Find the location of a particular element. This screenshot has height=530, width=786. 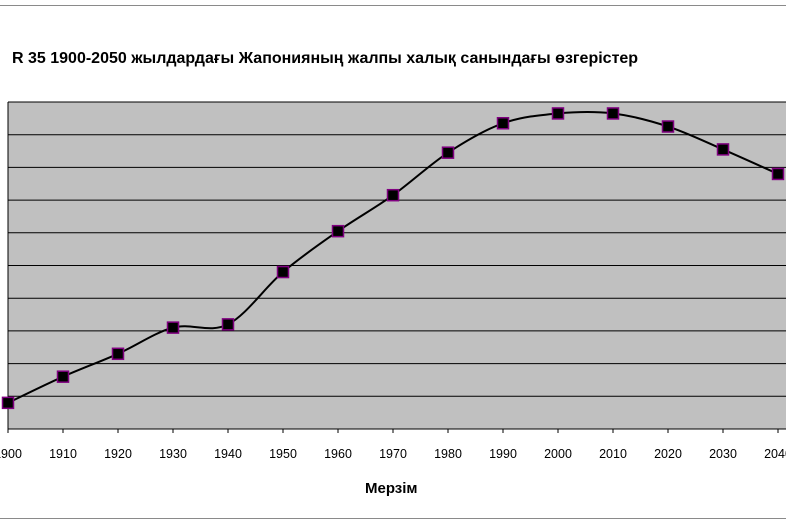

x-tick-label: 1970 is located at coordinates (393, 454).